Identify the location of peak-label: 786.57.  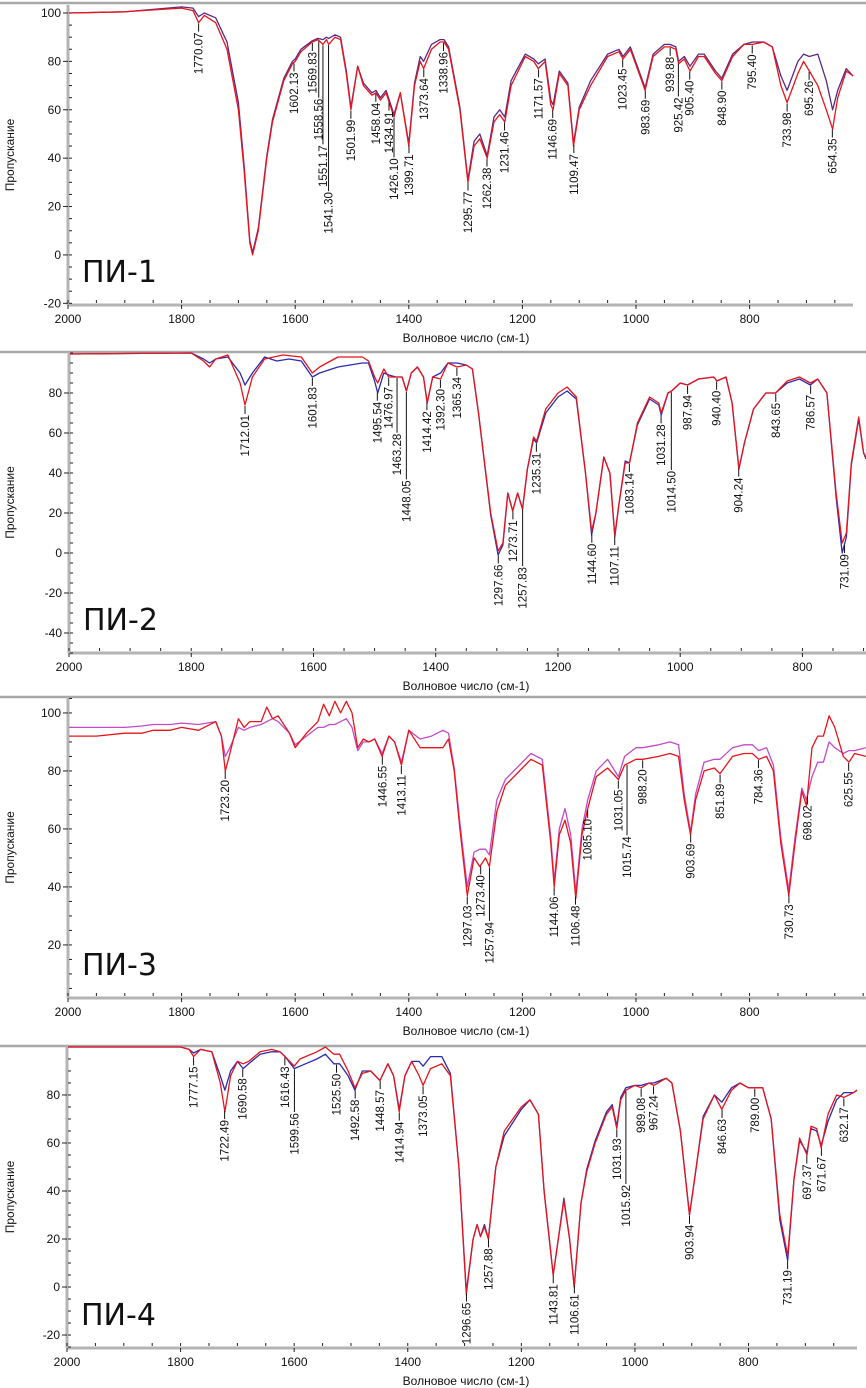
(812, 412).